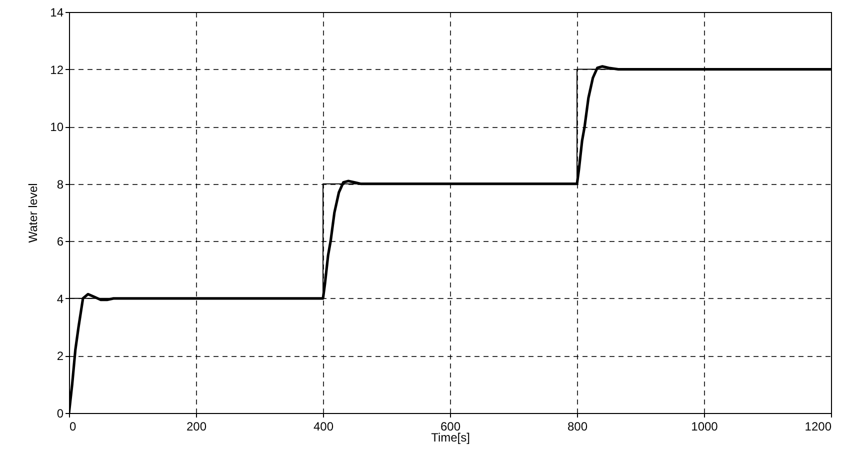  I want to click on x-tick-label: 1000, so click(704, 427).